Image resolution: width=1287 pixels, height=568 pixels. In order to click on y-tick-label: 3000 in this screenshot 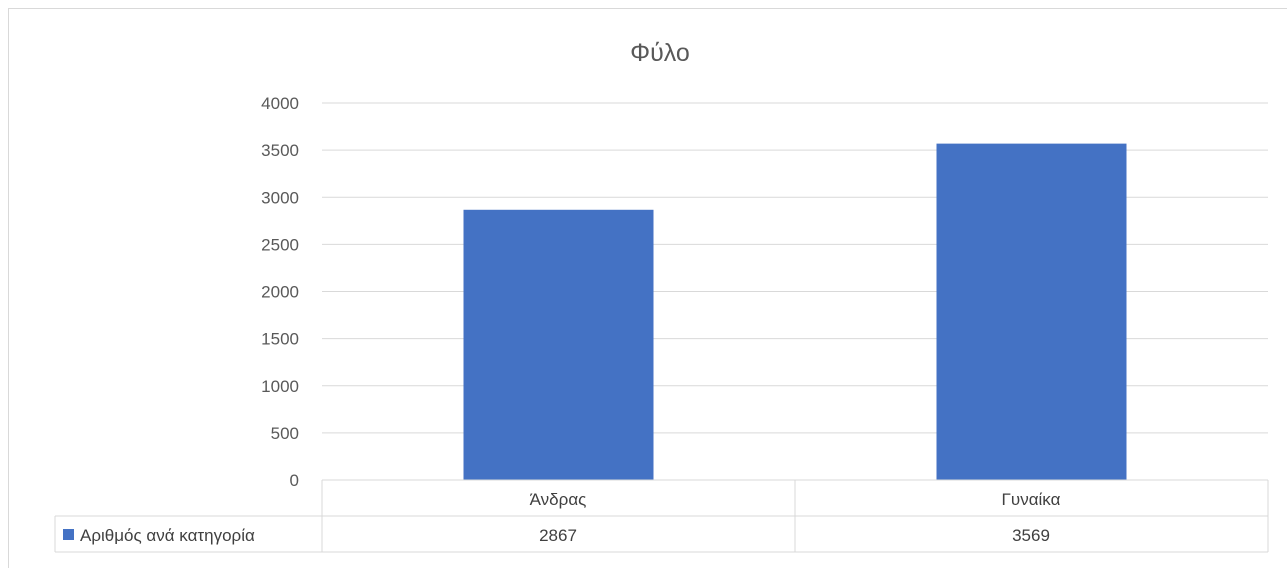, I will do `click(280, 197)`.